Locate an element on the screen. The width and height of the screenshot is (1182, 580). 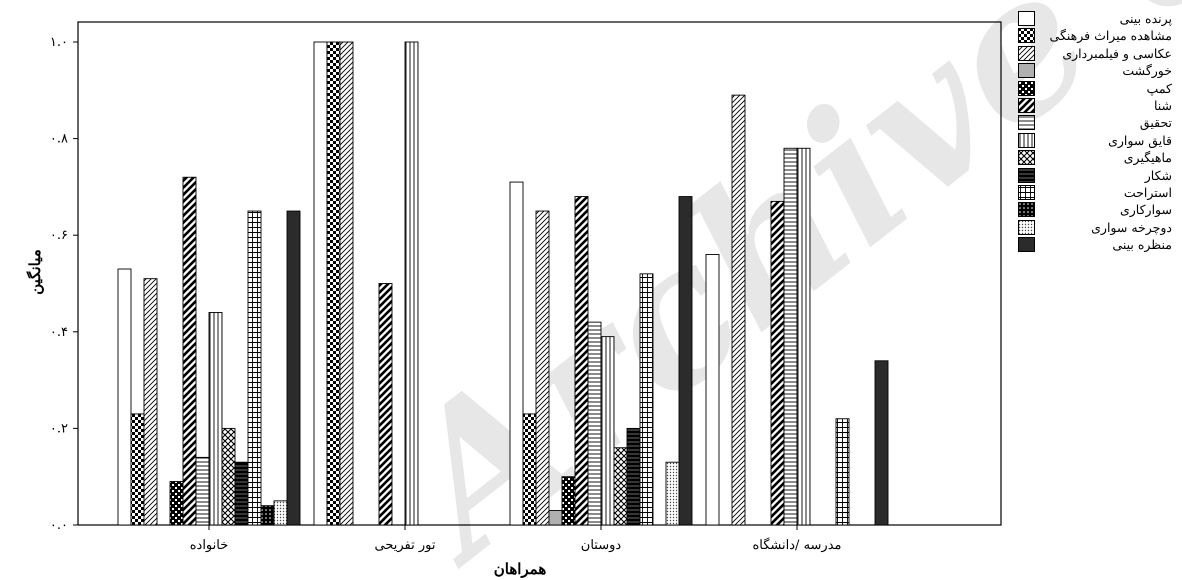
legend-label: کمپ is located at coordinates (1159, 88).